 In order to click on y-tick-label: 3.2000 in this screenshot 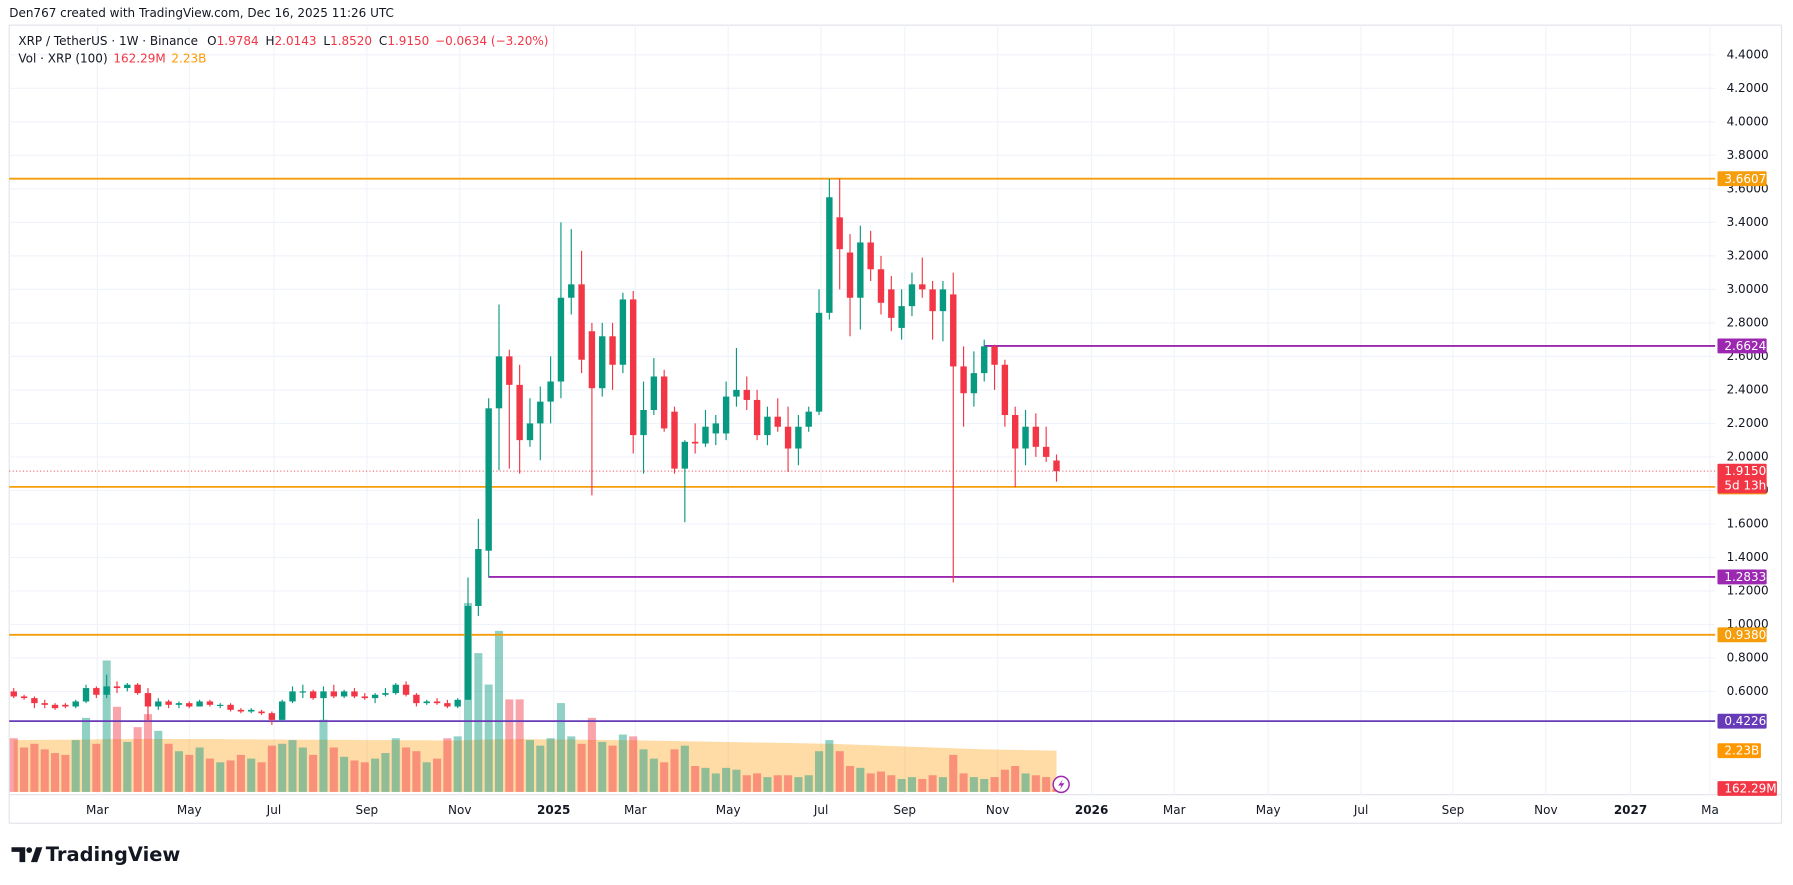, I will do `click(1748, 255)`.